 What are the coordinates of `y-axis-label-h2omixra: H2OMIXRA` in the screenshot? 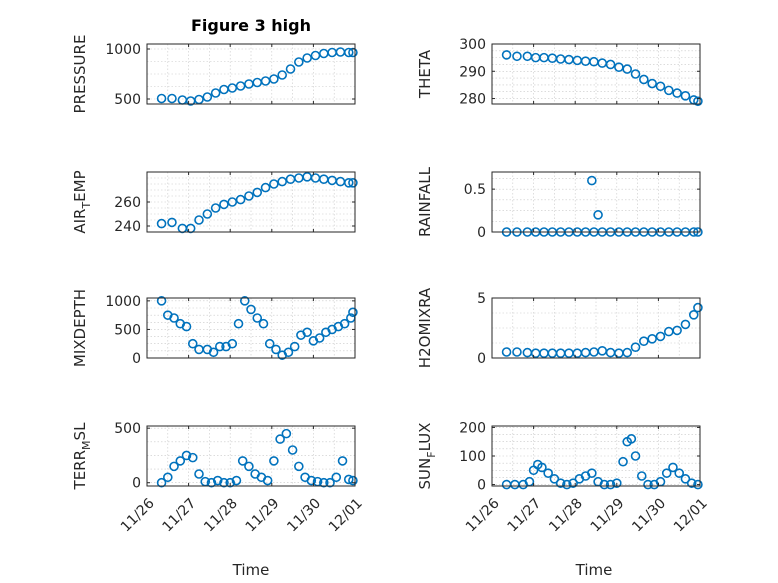 It's located at (425, 327).